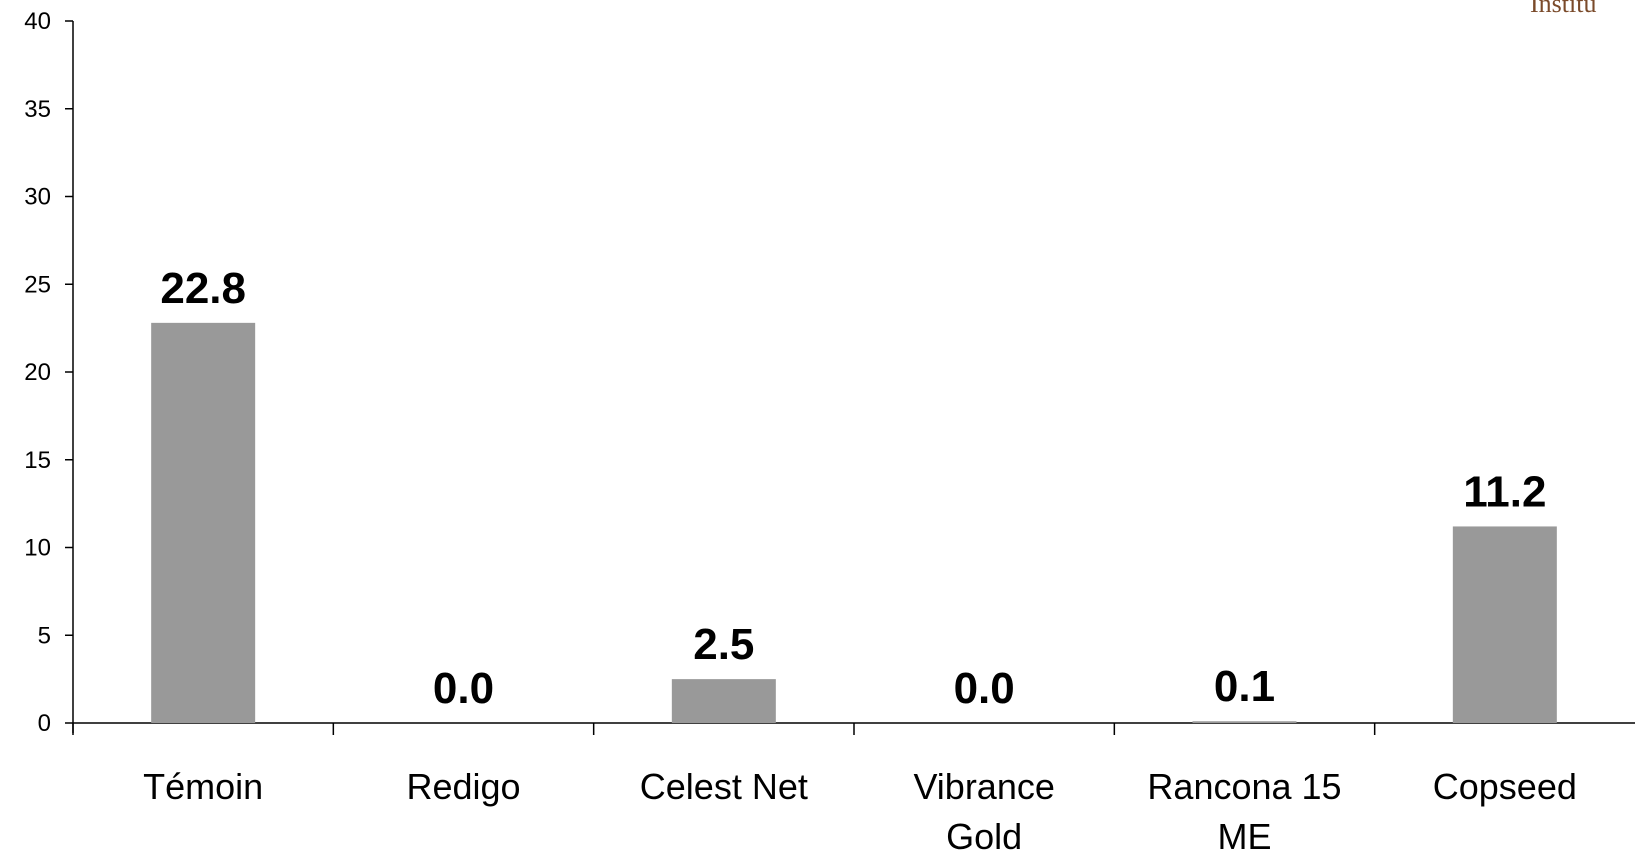  What do you see at coordinates (44, 723) in the screenshot?
I see `y-tick-label: 0` at bounding box center [44, 723].